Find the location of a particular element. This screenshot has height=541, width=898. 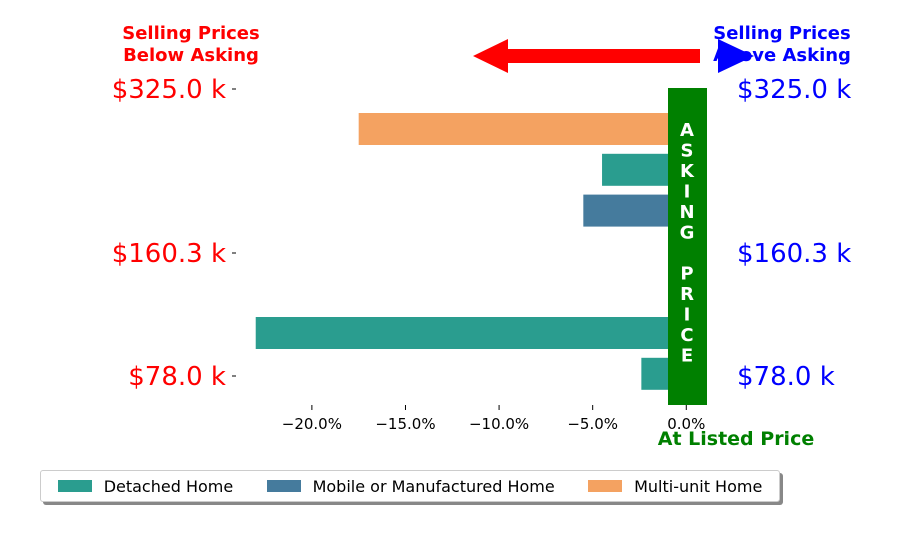

tier-label-left: $160.3 k is located at coordinates (169, 254).